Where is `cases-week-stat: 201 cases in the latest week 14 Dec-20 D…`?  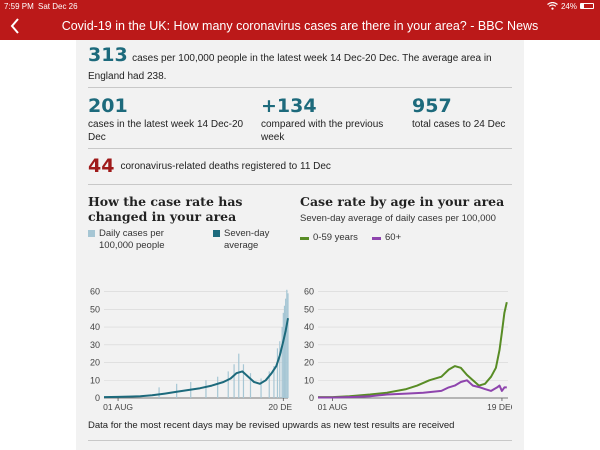
cases-week-stat: 201 cases in the latest week 14 Dec-20 D… is located at coordinates (168, 119).